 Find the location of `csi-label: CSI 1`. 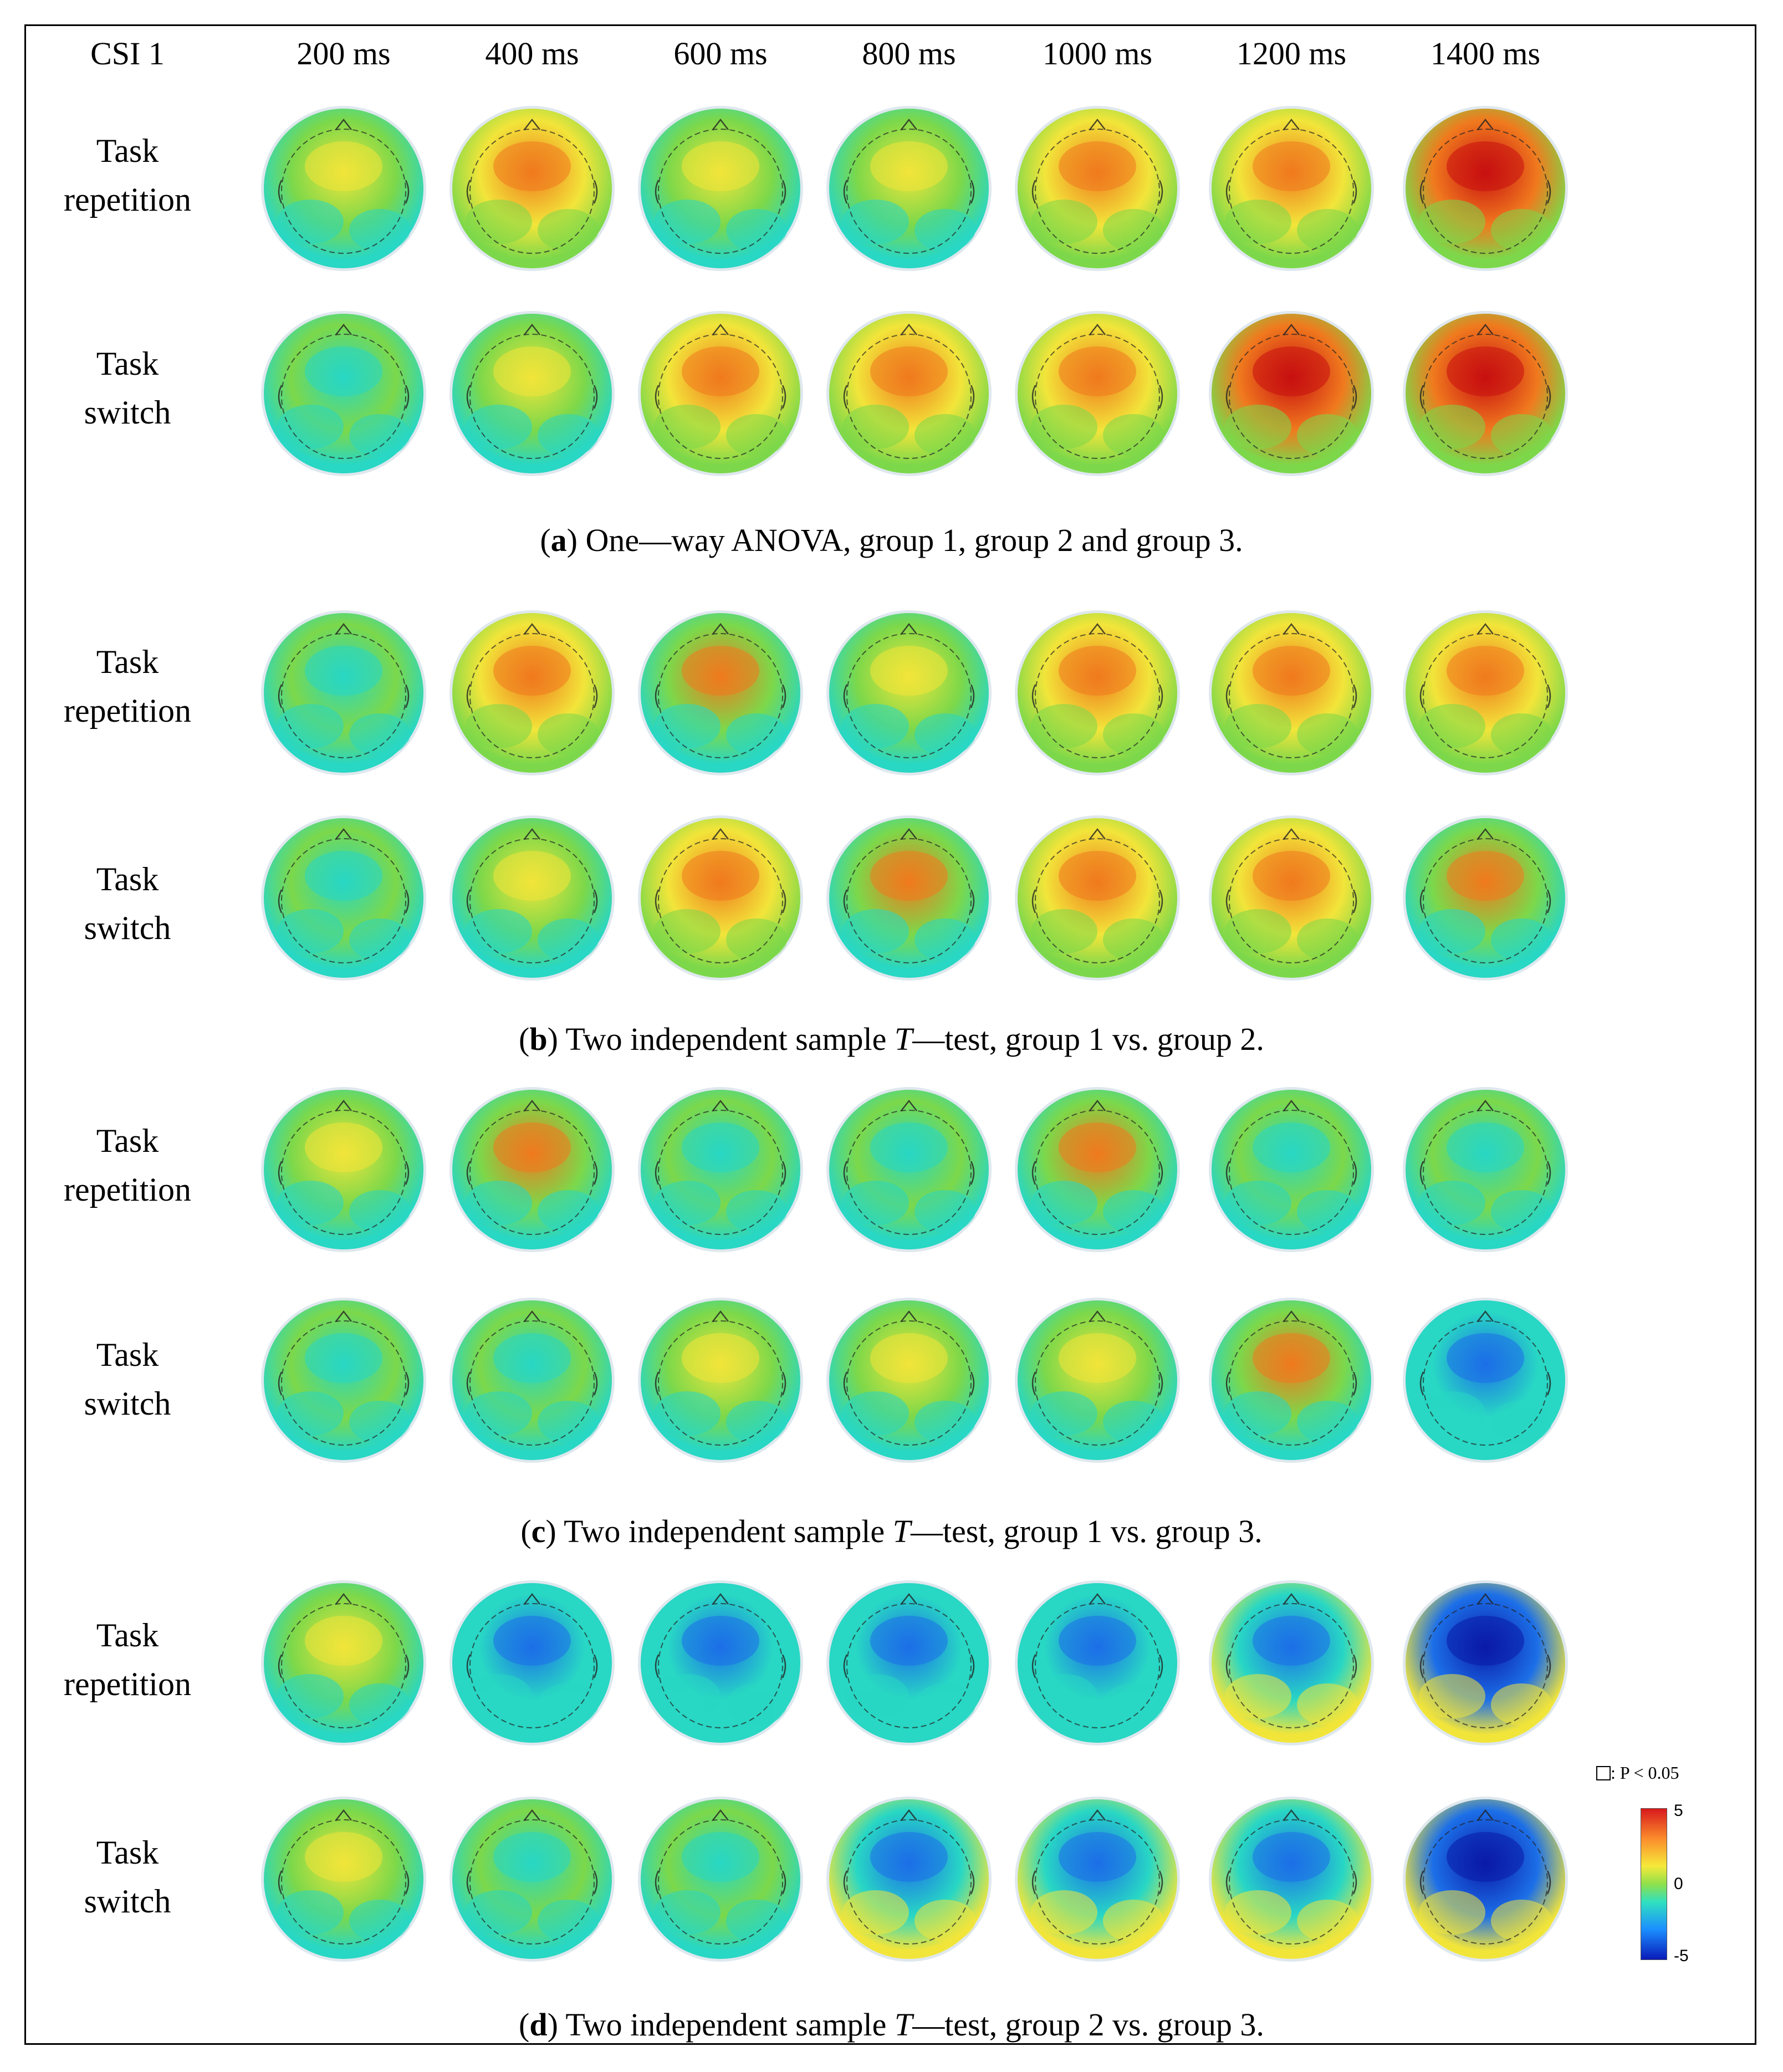

csi-label: CSI 1 is located at coordinates (127, 53).